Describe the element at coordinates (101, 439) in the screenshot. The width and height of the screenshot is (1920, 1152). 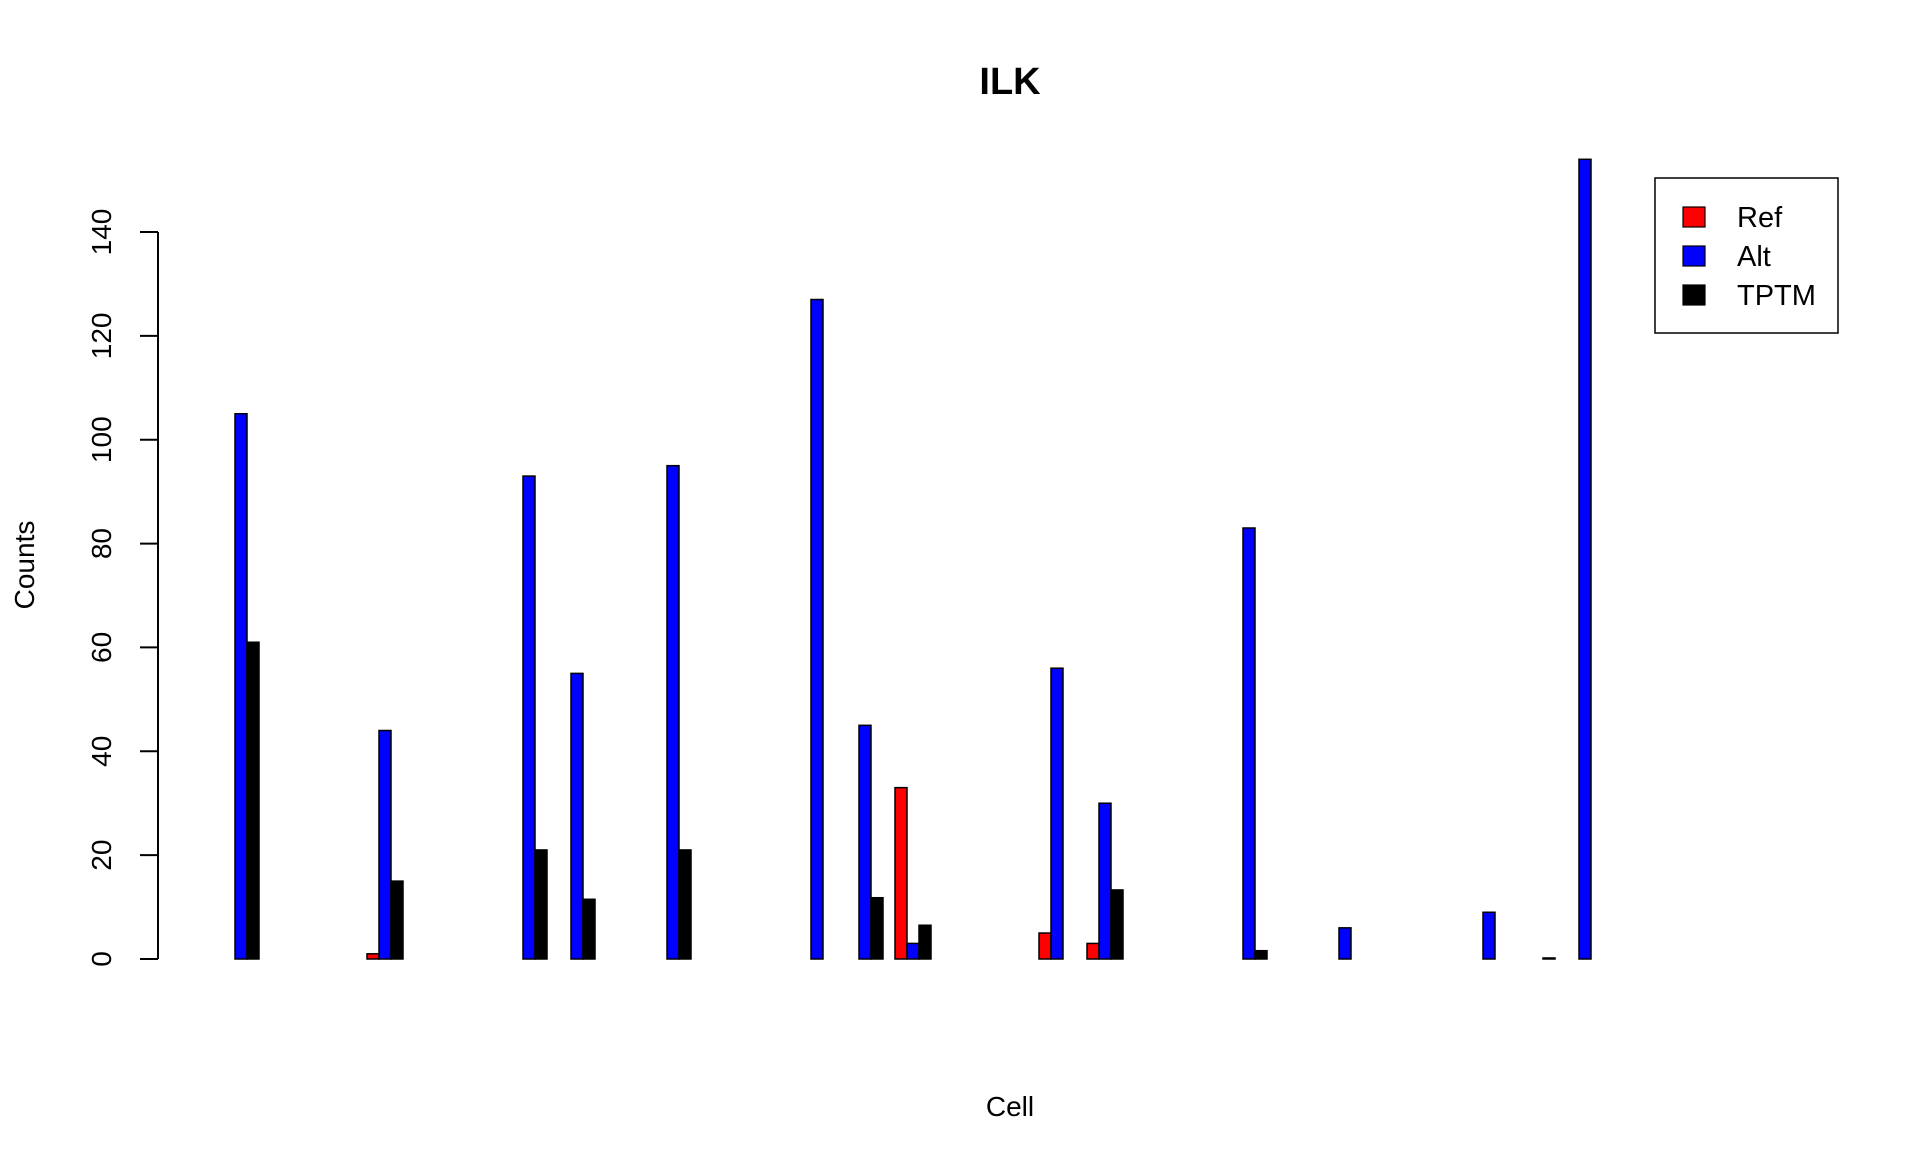
I see `y-tick-label: 100` at that location.